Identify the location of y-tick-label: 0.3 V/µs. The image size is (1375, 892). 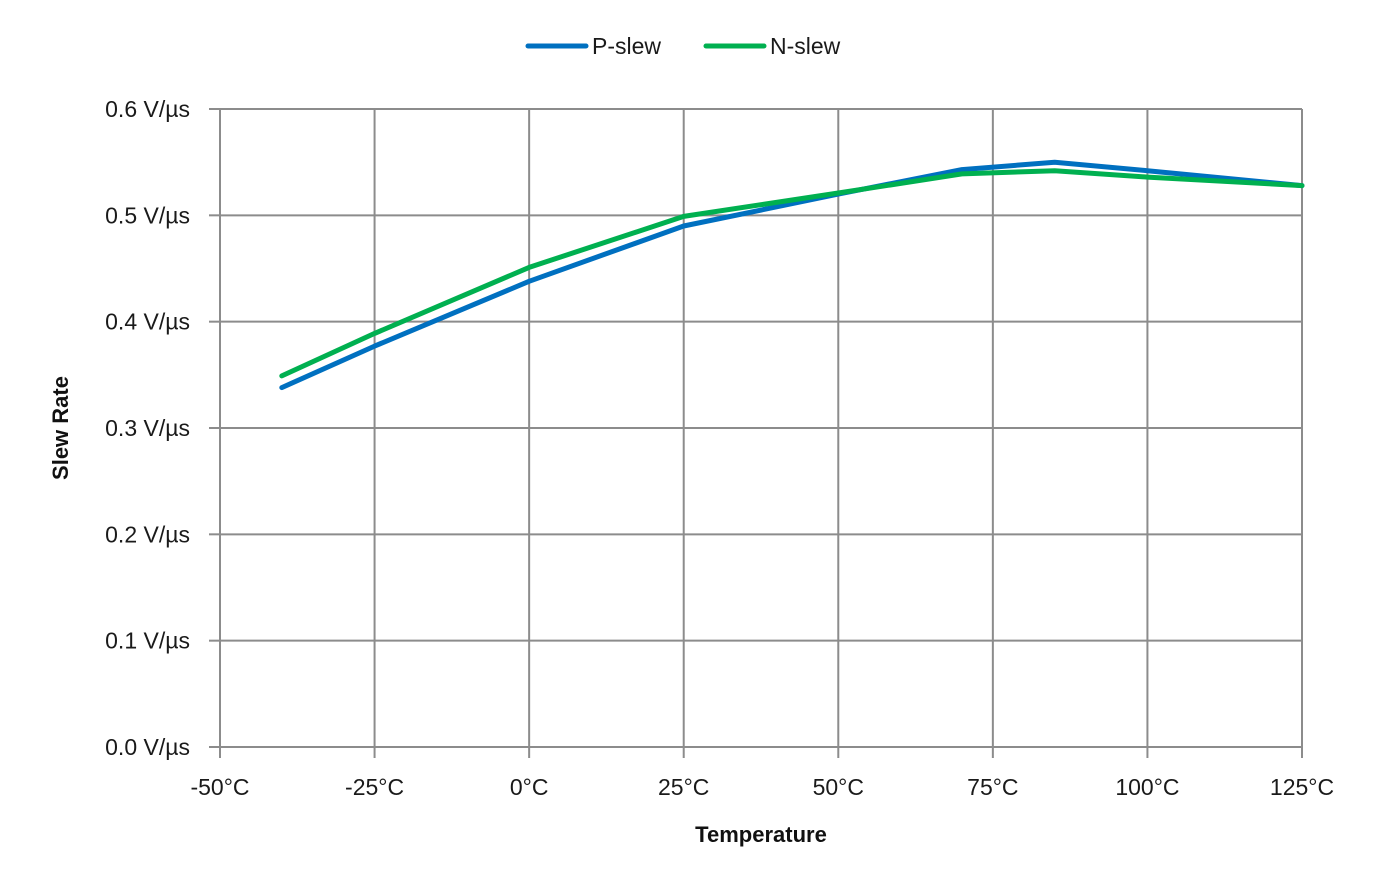
(147, 428).